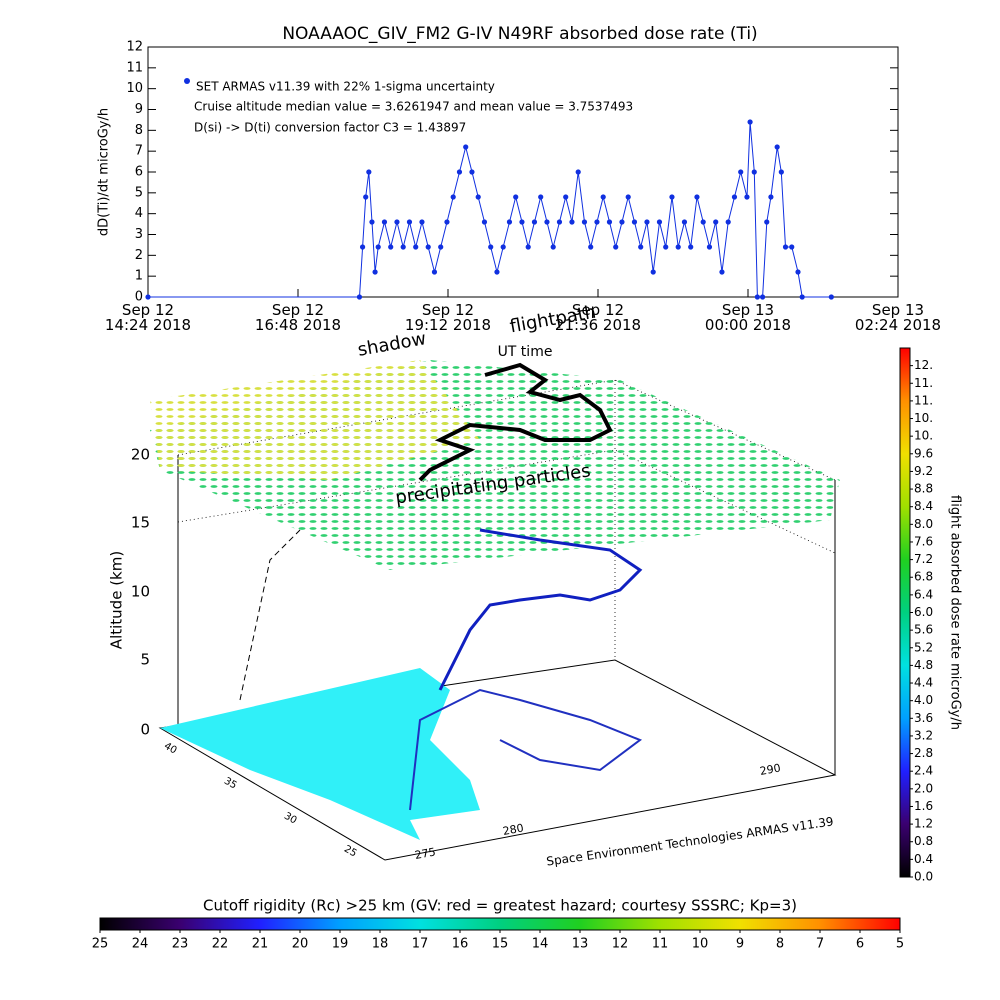 The image size is (1000, 1000). Describe the element at coordinates (340, 944) in the screenshot. I see `colorbar-tick-label: 19` at that location.